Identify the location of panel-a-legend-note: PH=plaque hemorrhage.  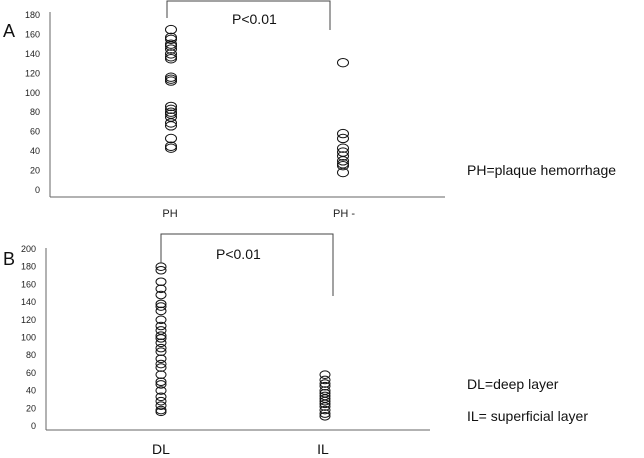
(541, 170).